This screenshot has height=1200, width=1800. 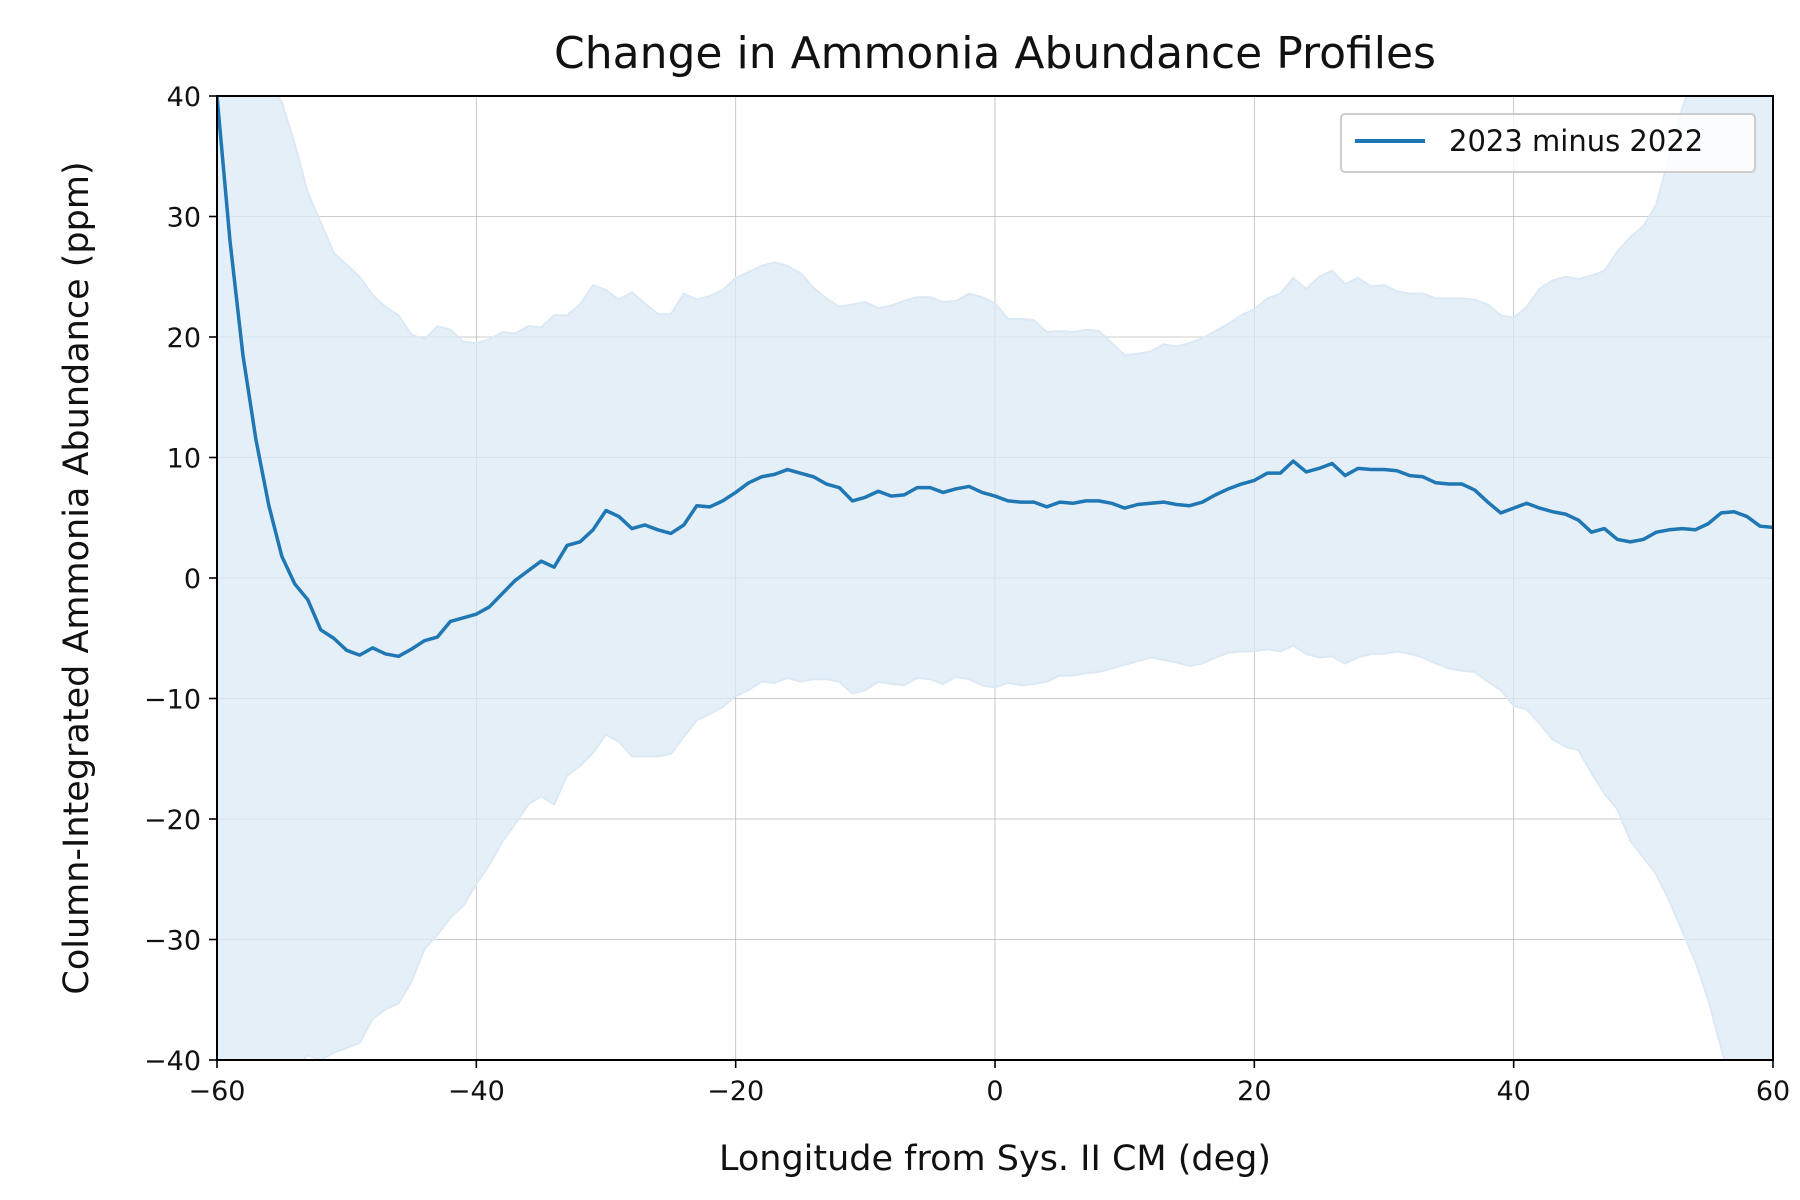 I want to click on x-axis: −60 −40 −20 0 20 40 60, so click(x=989, y=1083).